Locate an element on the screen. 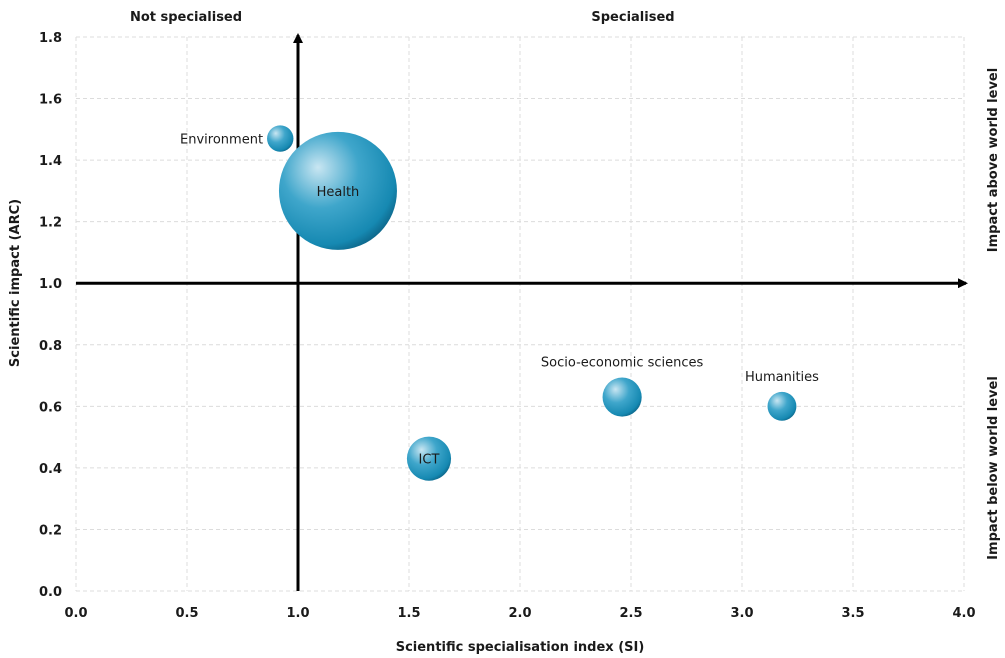  x-tick-label-5: 2.5 is located at coordinates (630, 613).